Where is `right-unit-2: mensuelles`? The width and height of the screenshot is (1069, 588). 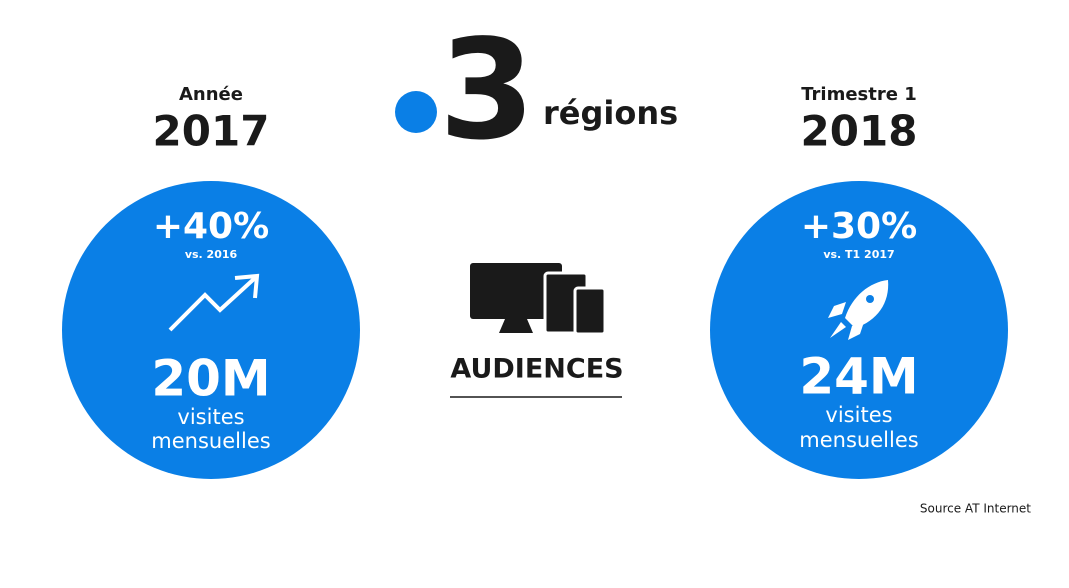
right-unit-2: mensuelles is located at coordinates (858, 440).